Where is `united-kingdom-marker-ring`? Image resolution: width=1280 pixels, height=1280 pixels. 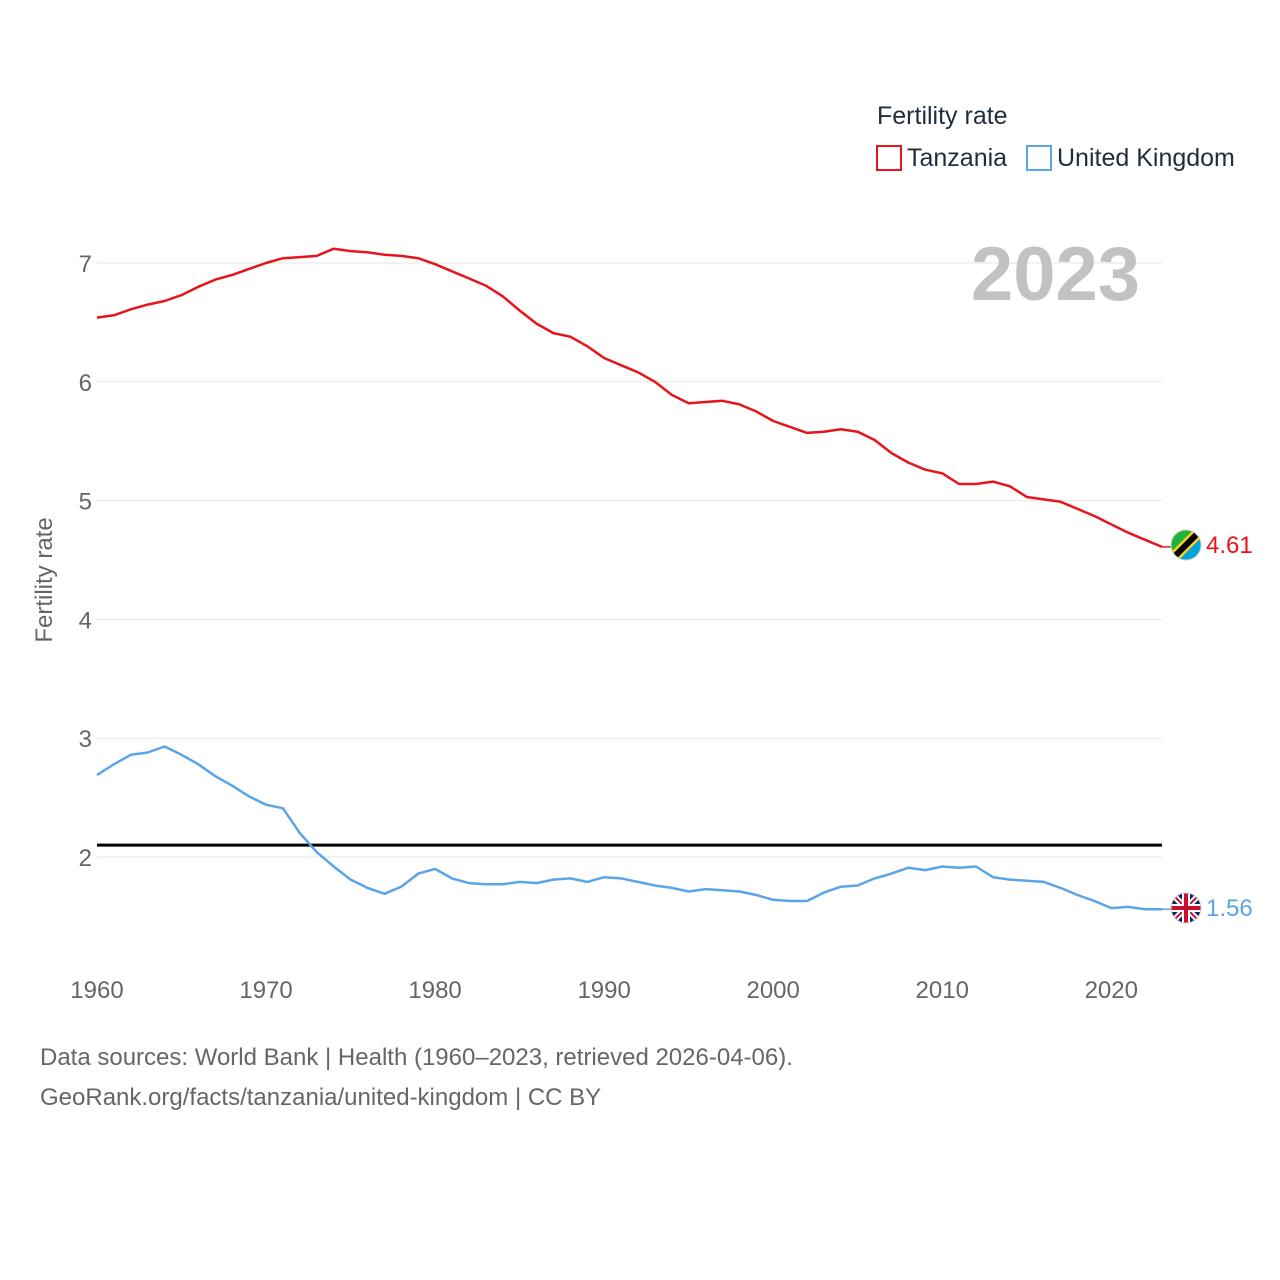
united-kingdom-marker-ring is located at coordinates (1186, 908).